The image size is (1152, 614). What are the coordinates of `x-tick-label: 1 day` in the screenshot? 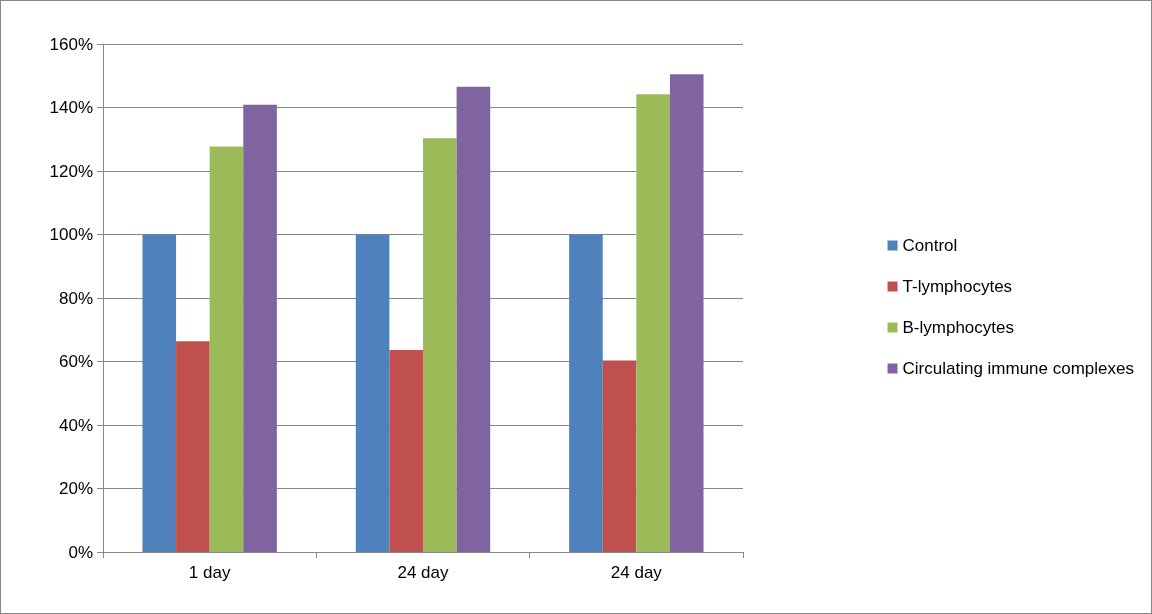 It's located at (209, 572).